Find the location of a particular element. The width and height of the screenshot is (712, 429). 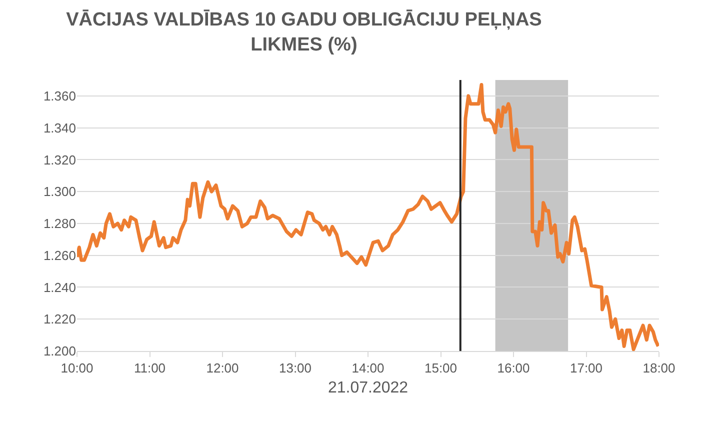

y-tick-label: 1.200 is located at coordinates (59, 351).